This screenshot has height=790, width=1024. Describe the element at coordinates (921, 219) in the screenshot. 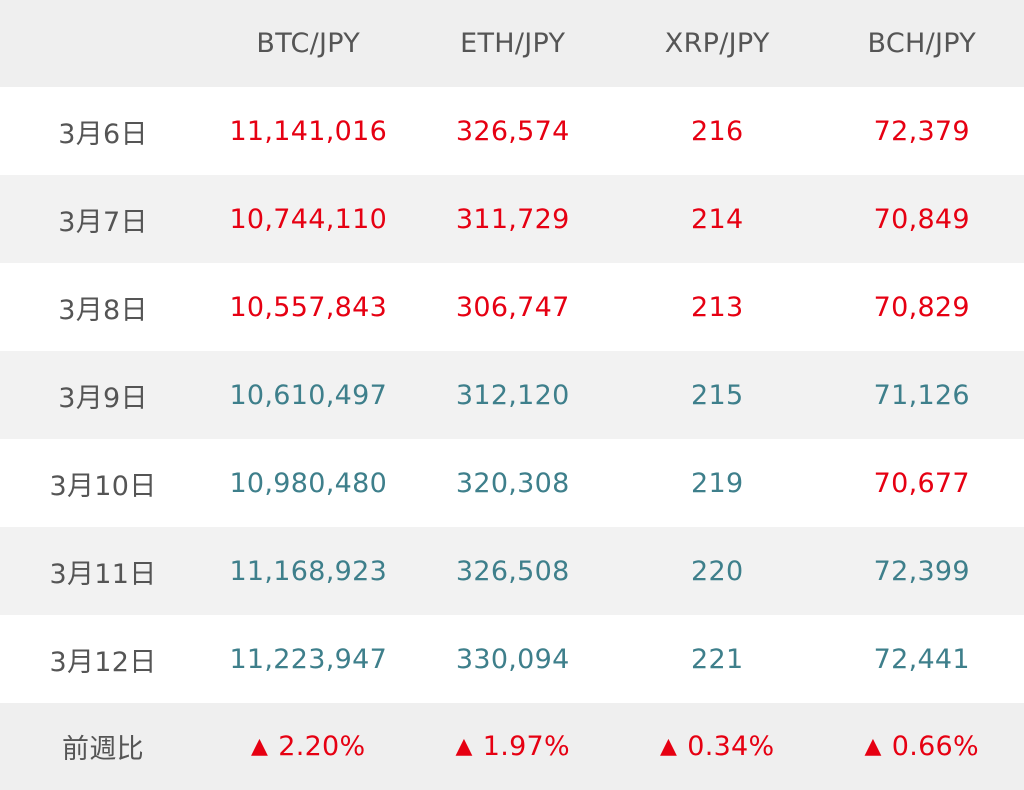

I see `bch-price: 70,849` at that location.